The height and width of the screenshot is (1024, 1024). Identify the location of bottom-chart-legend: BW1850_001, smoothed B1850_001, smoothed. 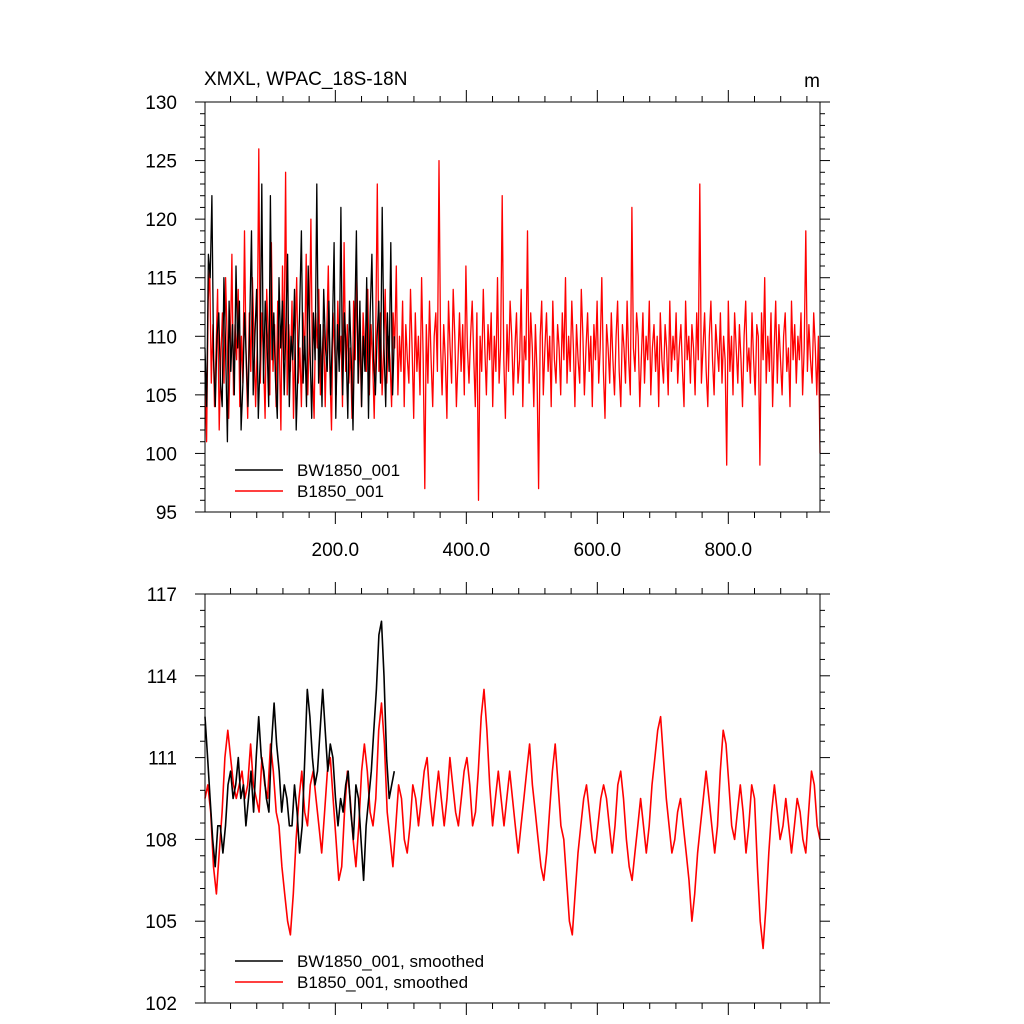
(359, 972).